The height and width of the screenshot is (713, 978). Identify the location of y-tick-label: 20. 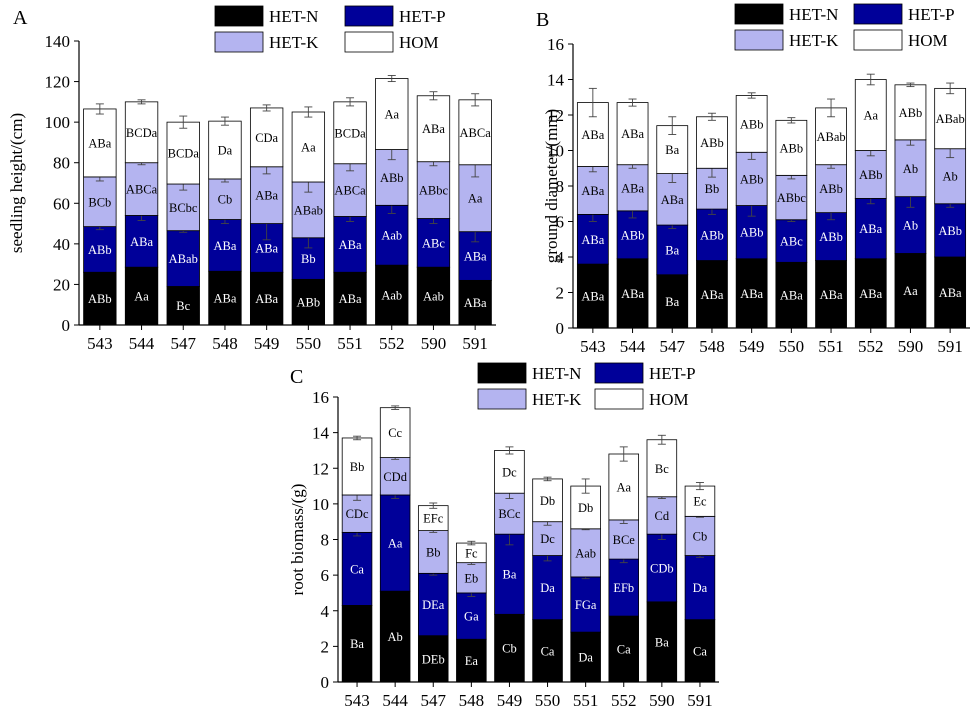
(61, 284).